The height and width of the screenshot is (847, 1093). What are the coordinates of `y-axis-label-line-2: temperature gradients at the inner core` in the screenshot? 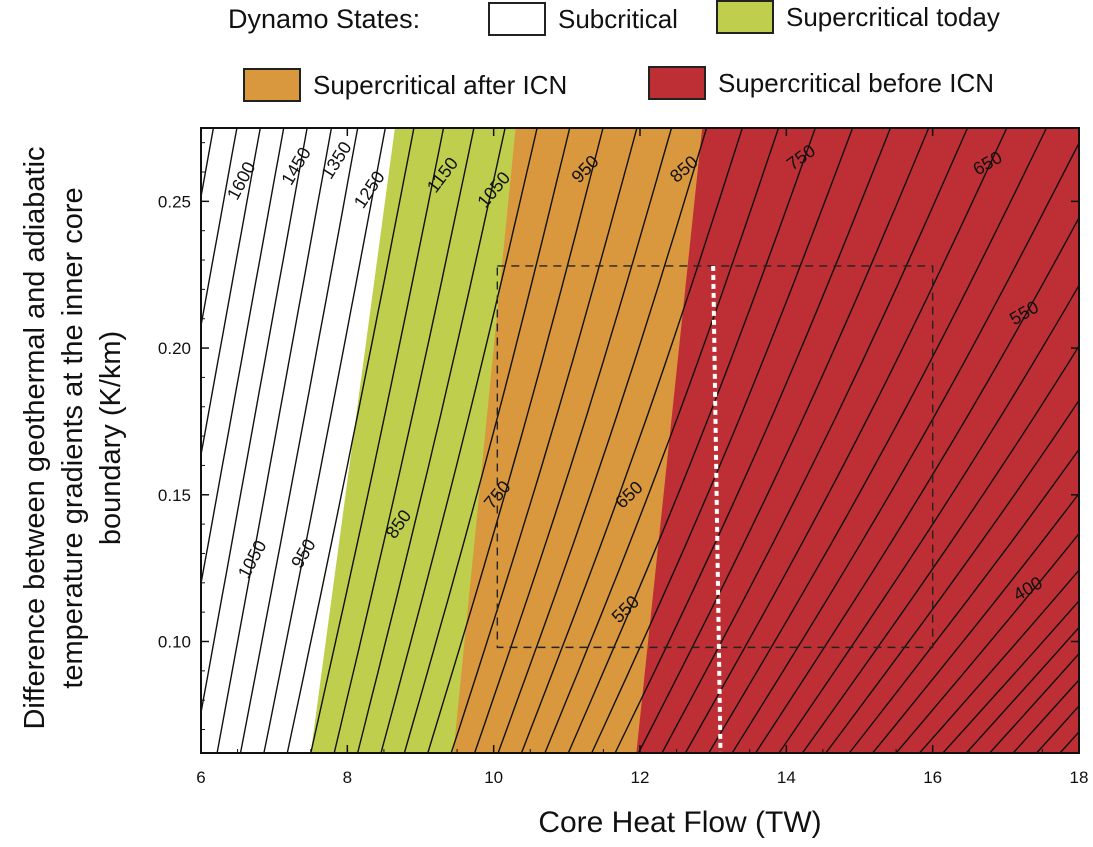 It's located at (73, 437).